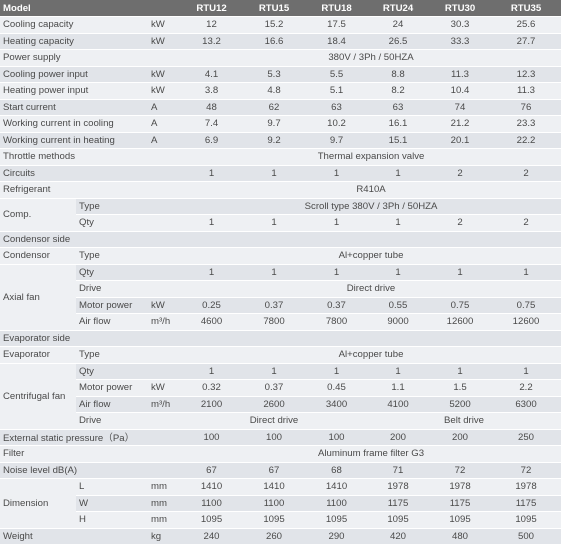  Describe the element at coordinates (460, 536) in the screenshot. I see `cell: 480` at that location.